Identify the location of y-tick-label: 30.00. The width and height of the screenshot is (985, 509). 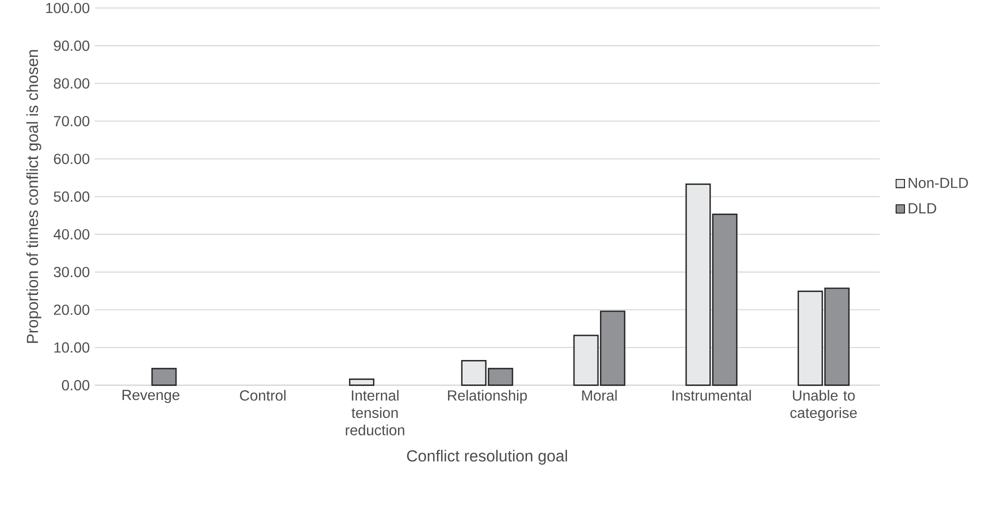
(72, 272).